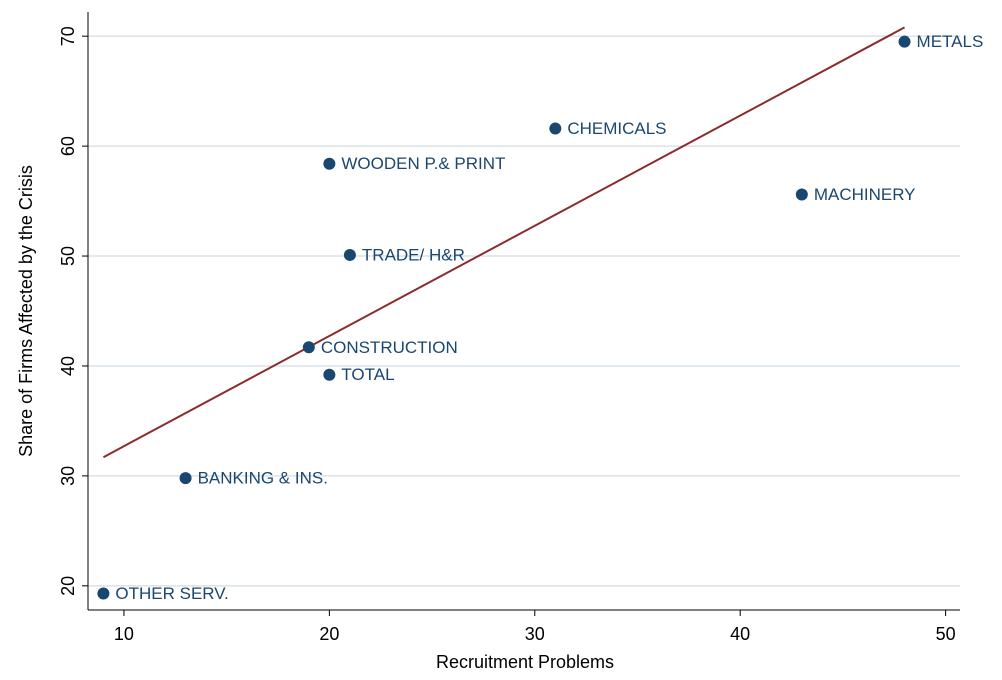  What do you see at coordinates (124, 634) in the screenshot?
I see `x-tick-label: 10` at bounding box center [124, 634].